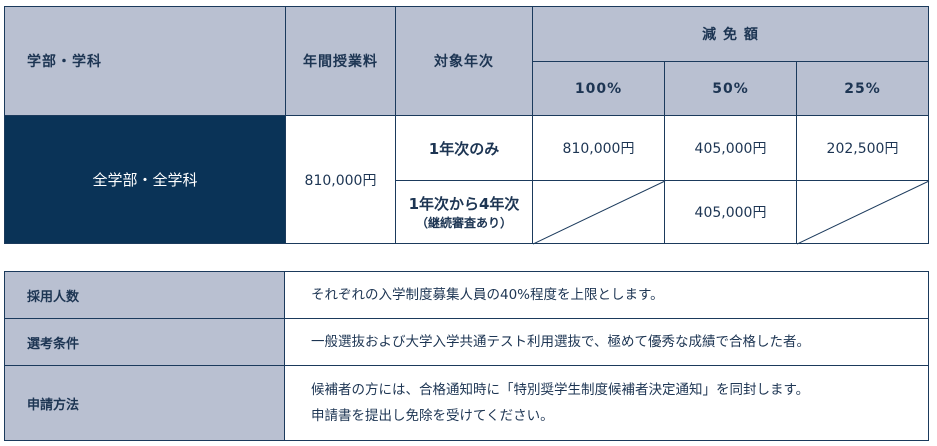 The image size is (937, 446). I want to click on department-cell: 全学部・全学科, so click(145, 179).